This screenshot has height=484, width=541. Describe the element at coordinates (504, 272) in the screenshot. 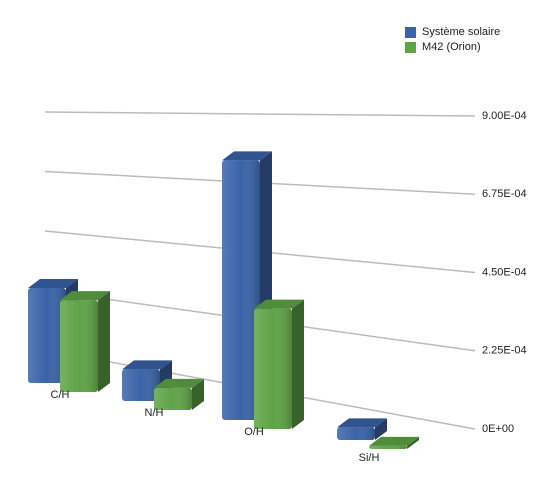

I see `y-tick-label: 4.50E-04` at that location.